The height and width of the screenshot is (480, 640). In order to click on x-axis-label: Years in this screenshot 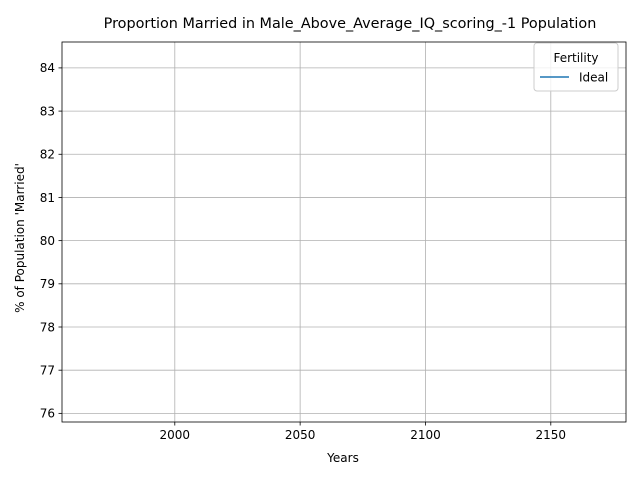, I will do `click(342, 458)`.